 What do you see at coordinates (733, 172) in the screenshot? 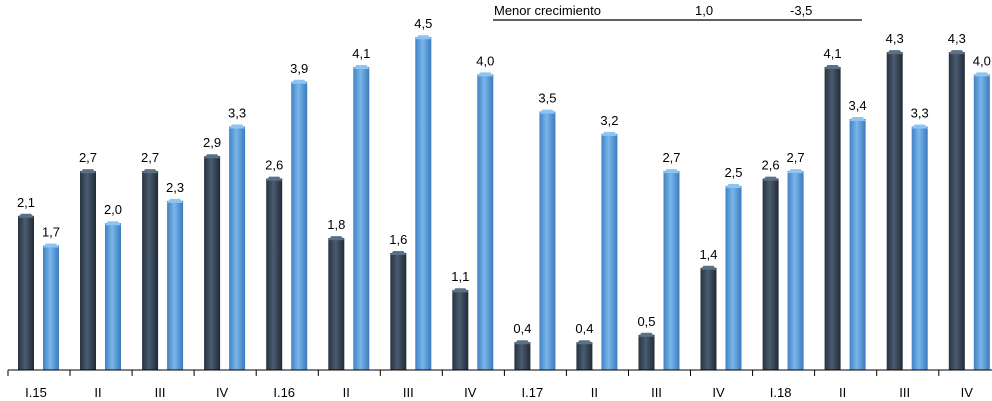
I see `value-label-s1-11: 2,5` at bounding box center [733, 172].